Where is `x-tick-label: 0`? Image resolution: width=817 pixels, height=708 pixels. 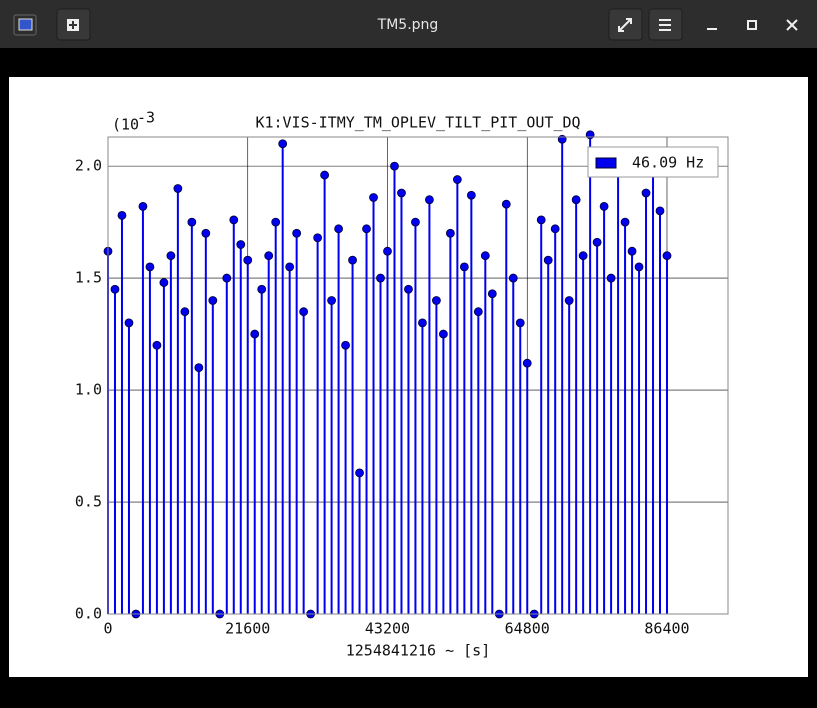 x-tick-label: 0 is located at coordinates (107, 629).